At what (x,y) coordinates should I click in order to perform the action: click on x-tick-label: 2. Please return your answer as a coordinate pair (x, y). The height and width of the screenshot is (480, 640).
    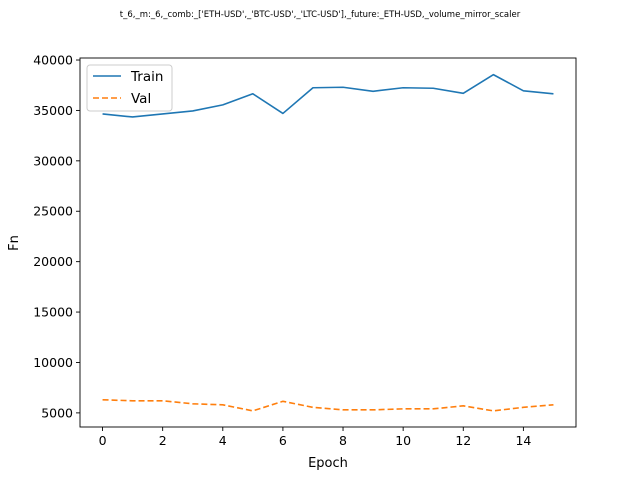
    Looking at the image, I should click on (163, 440).